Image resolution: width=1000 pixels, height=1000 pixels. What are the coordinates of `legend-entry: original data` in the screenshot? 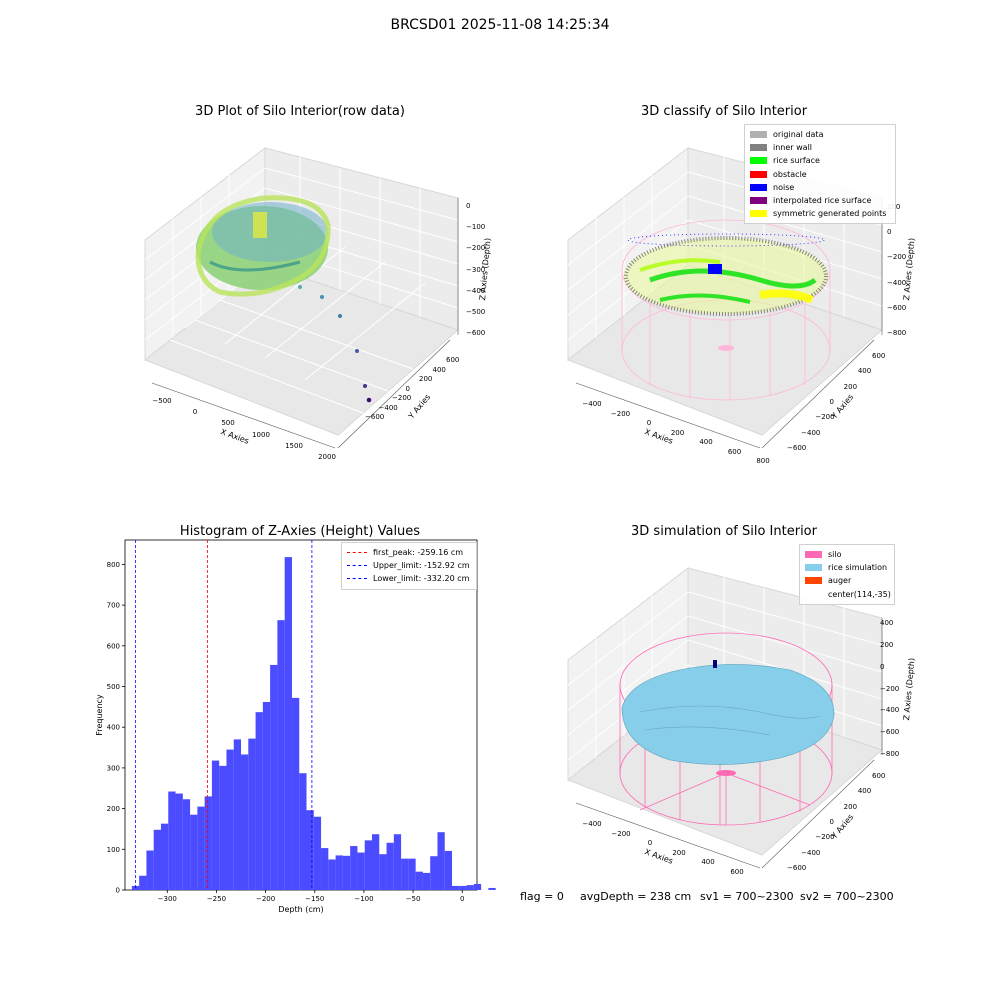 It's located at (820, 134).